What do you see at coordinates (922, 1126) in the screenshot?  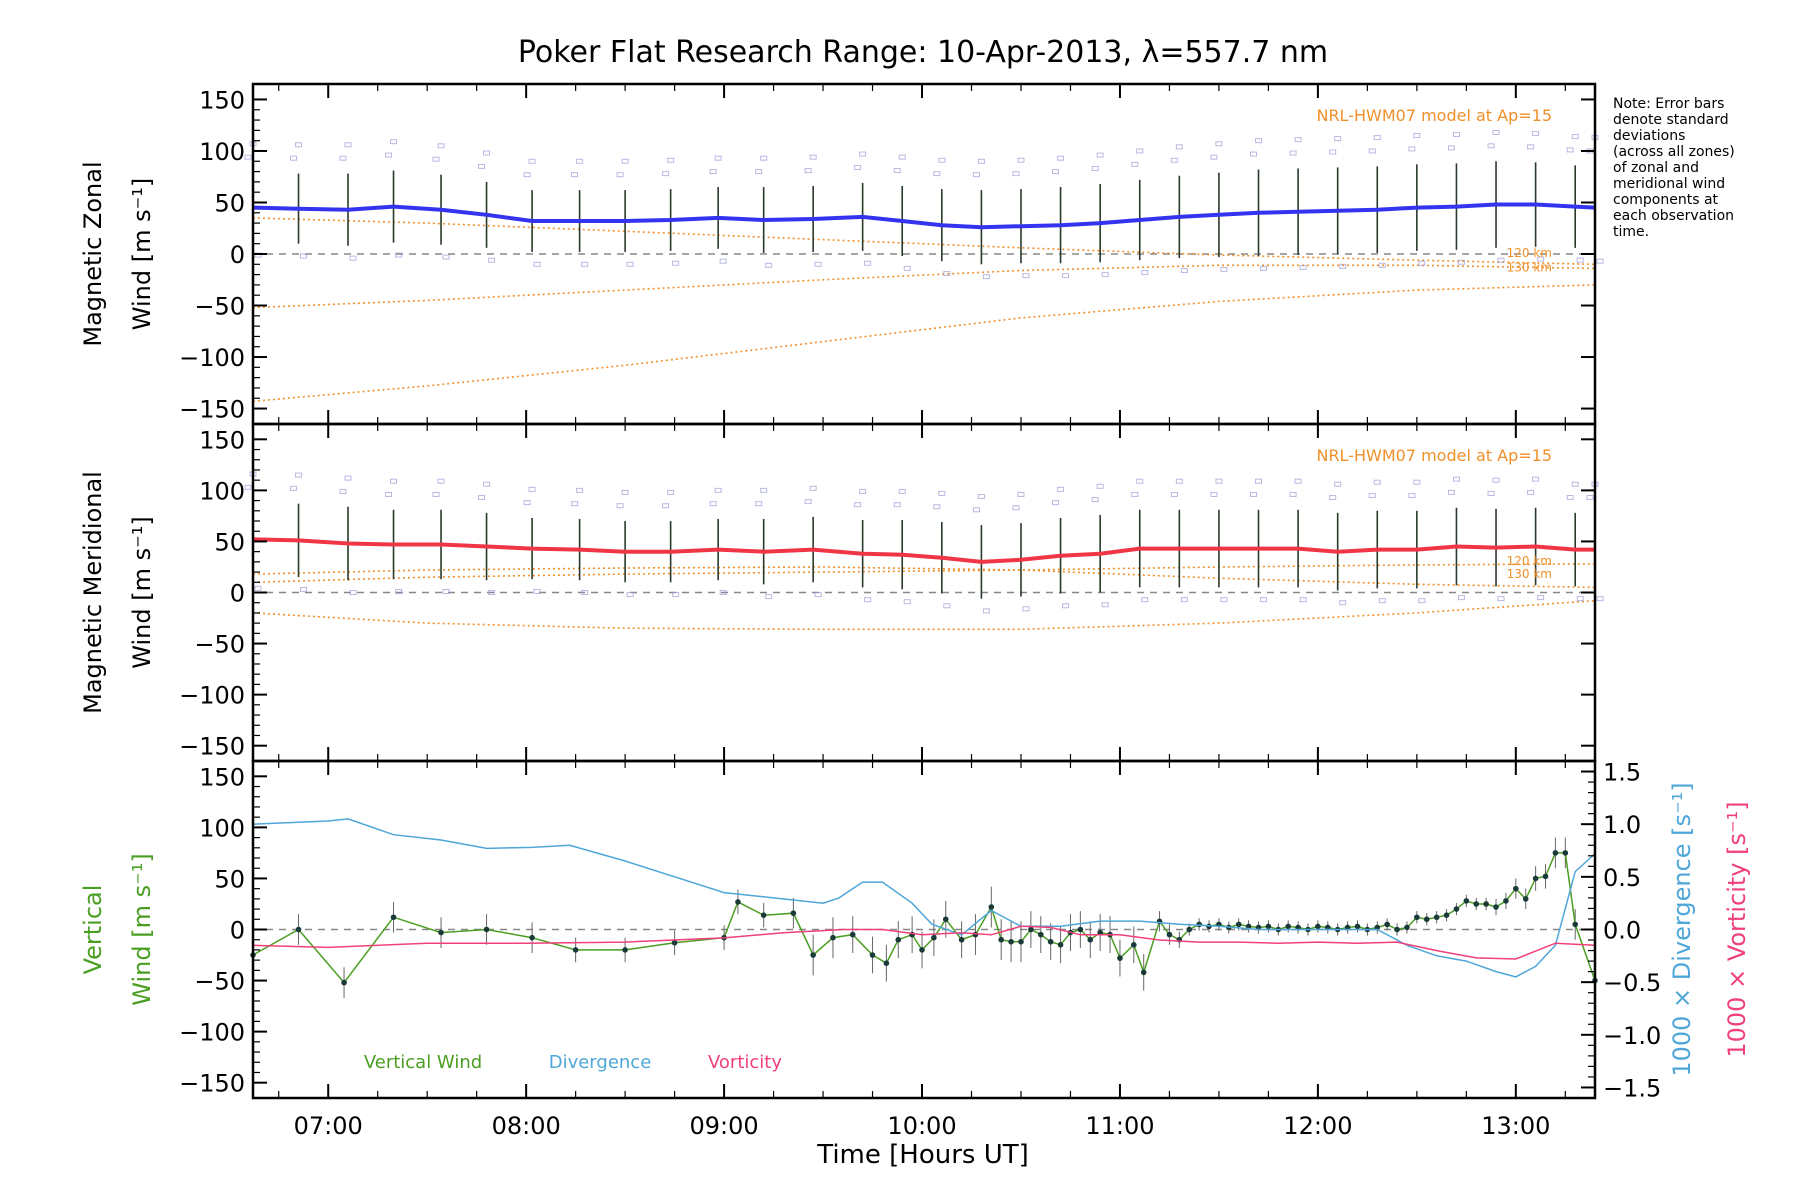 I see `x-axis: 07:00 08:00 09:00 10:00 11:00 12:00 13:00` at bounding box center [922, 1126].